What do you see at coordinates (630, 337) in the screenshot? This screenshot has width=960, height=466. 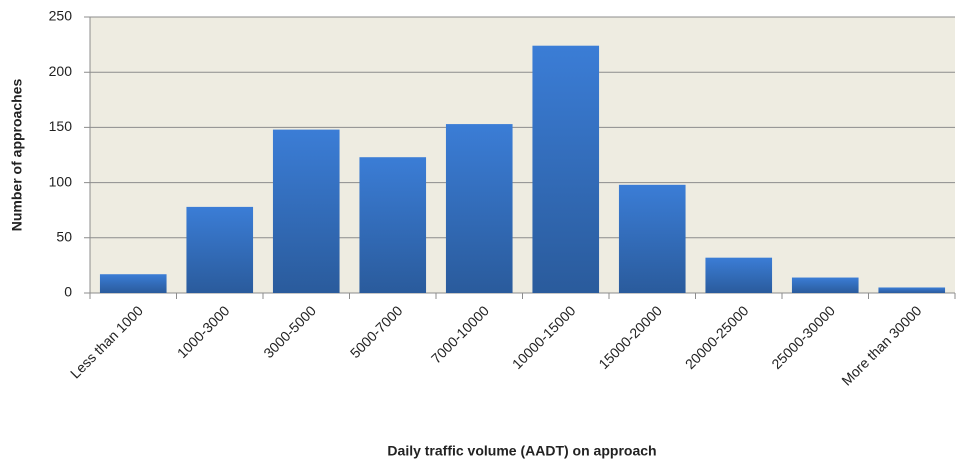 I see `x-tick-label: 15000-20000` at bounding box center [630, 337].